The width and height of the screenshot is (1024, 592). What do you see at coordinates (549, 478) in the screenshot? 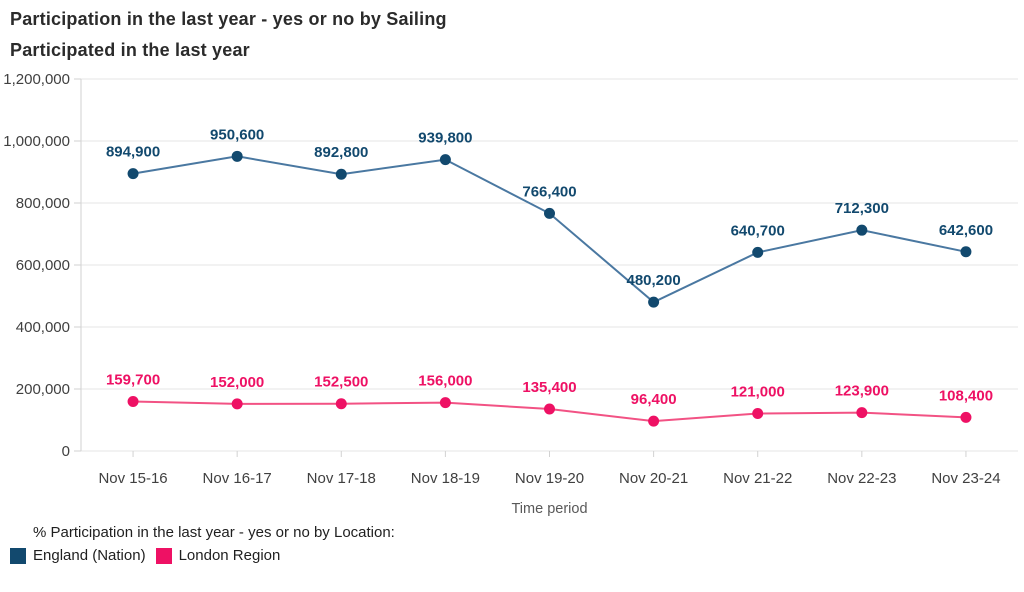
I see `x-tick-label: Nov 19-20` at bounding box center [549, 478].